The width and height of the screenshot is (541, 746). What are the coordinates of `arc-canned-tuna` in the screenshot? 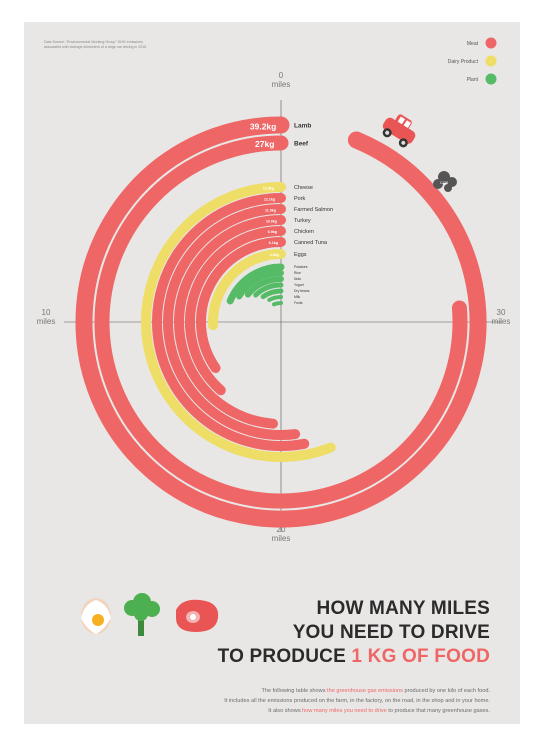 It's located at (241, 305).